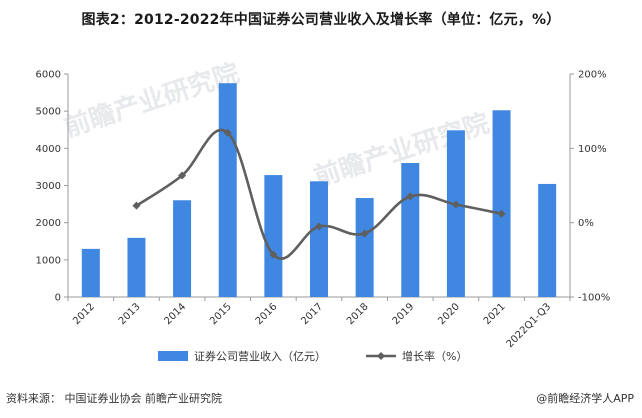 The image size is (642, 418). Describe the element at coordinates (585, 398) in the screenshot. I see `brand-credit: @前瞻经济学人APP` at that location.